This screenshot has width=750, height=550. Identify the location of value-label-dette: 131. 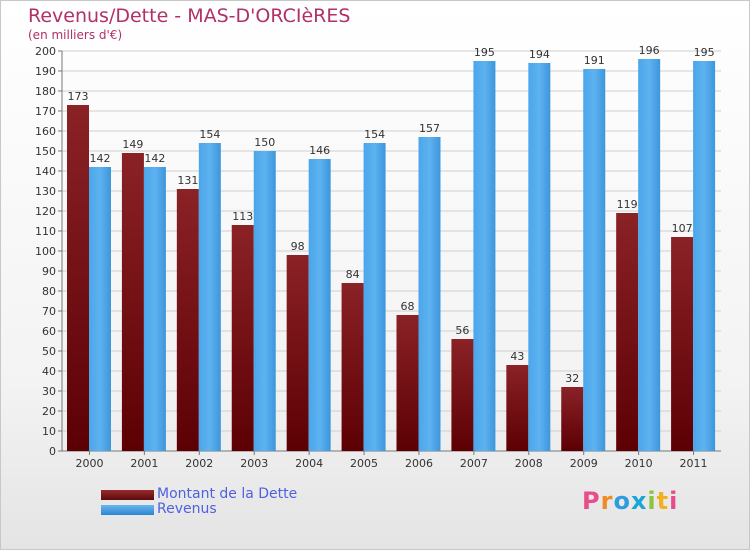
(187, 180).